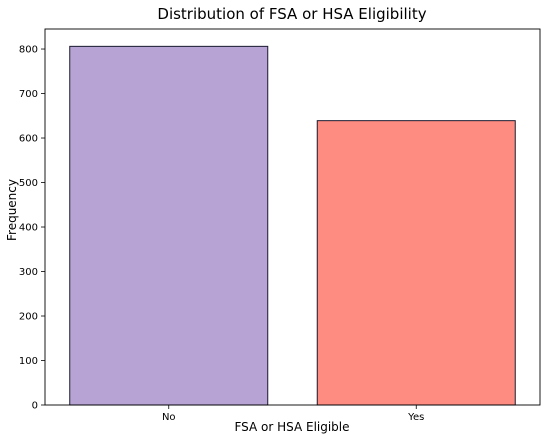 This screenshot has height=439, width=550. I want to click on y-tick-label: 100, so click(28, 361).